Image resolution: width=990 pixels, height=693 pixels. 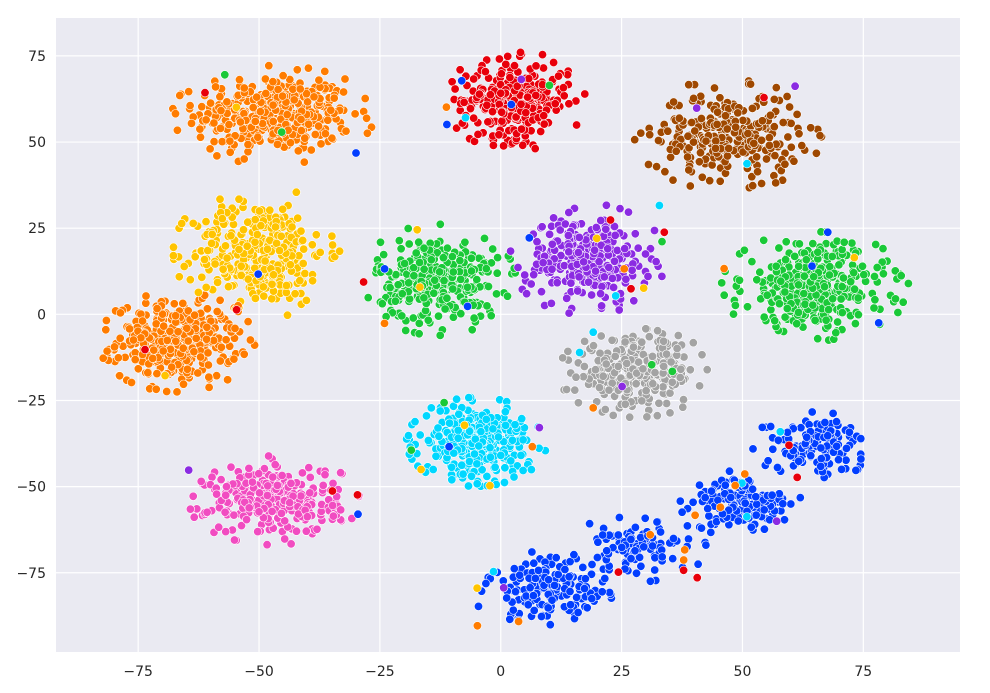 What do you see at coordinates (31, 488) in the screenshot?
I see `y-tick-label: −50` at bounding box center [31, 488].